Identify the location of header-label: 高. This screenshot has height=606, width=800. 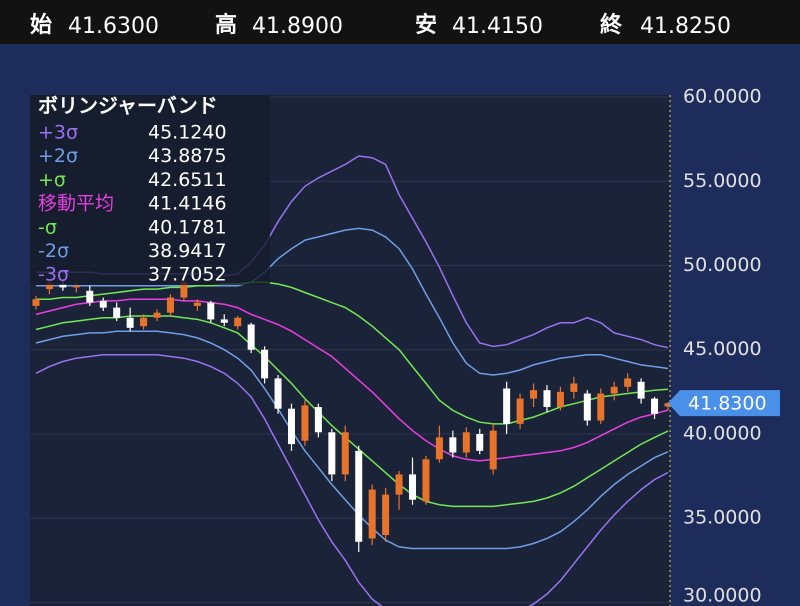
(226, 25).